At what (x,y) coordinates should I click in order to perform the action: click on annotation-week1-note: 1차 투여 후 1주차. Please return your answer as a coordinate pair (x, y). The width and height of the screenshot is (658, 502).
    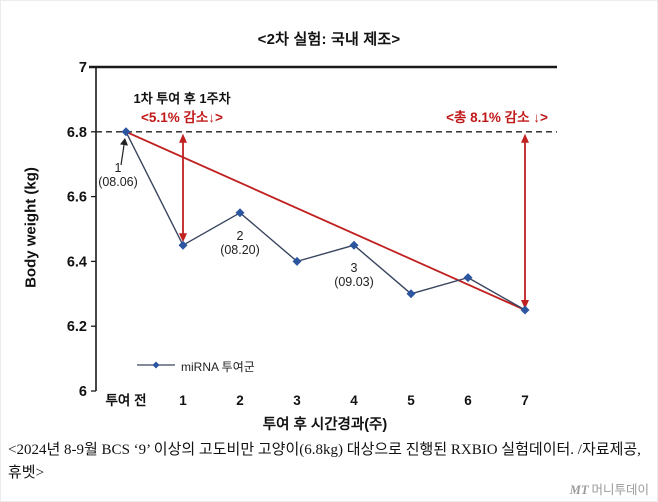
    Looking at the image, I should click on (182, 98).